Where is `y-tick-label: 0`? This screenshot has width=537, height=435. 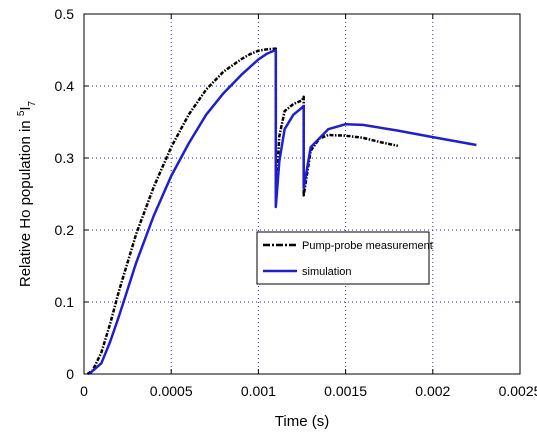
y-tick-label: 0 is located at coordinates (70, 374).